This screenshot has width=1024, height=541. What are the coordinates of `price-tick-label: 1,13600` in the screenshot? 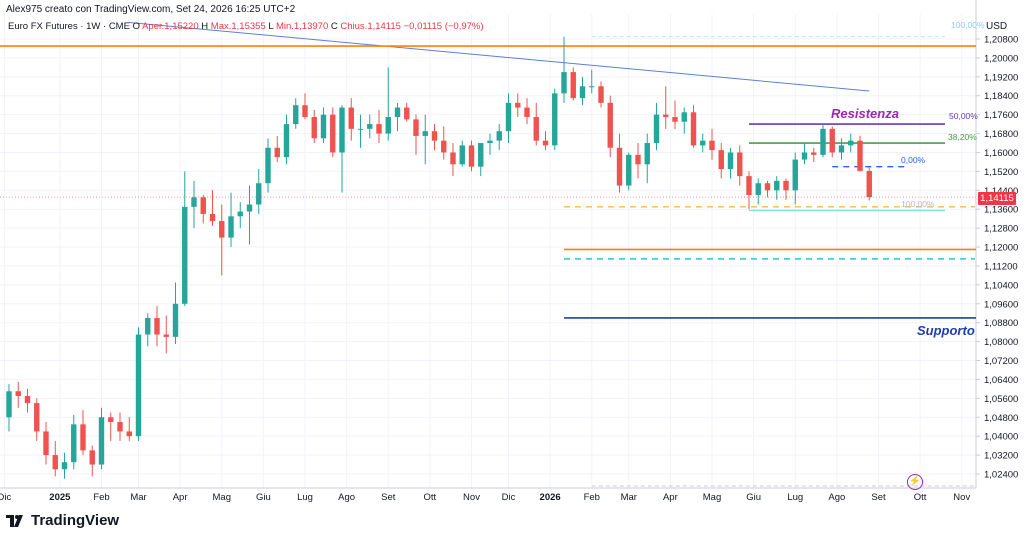 It's located at (1001, 210).